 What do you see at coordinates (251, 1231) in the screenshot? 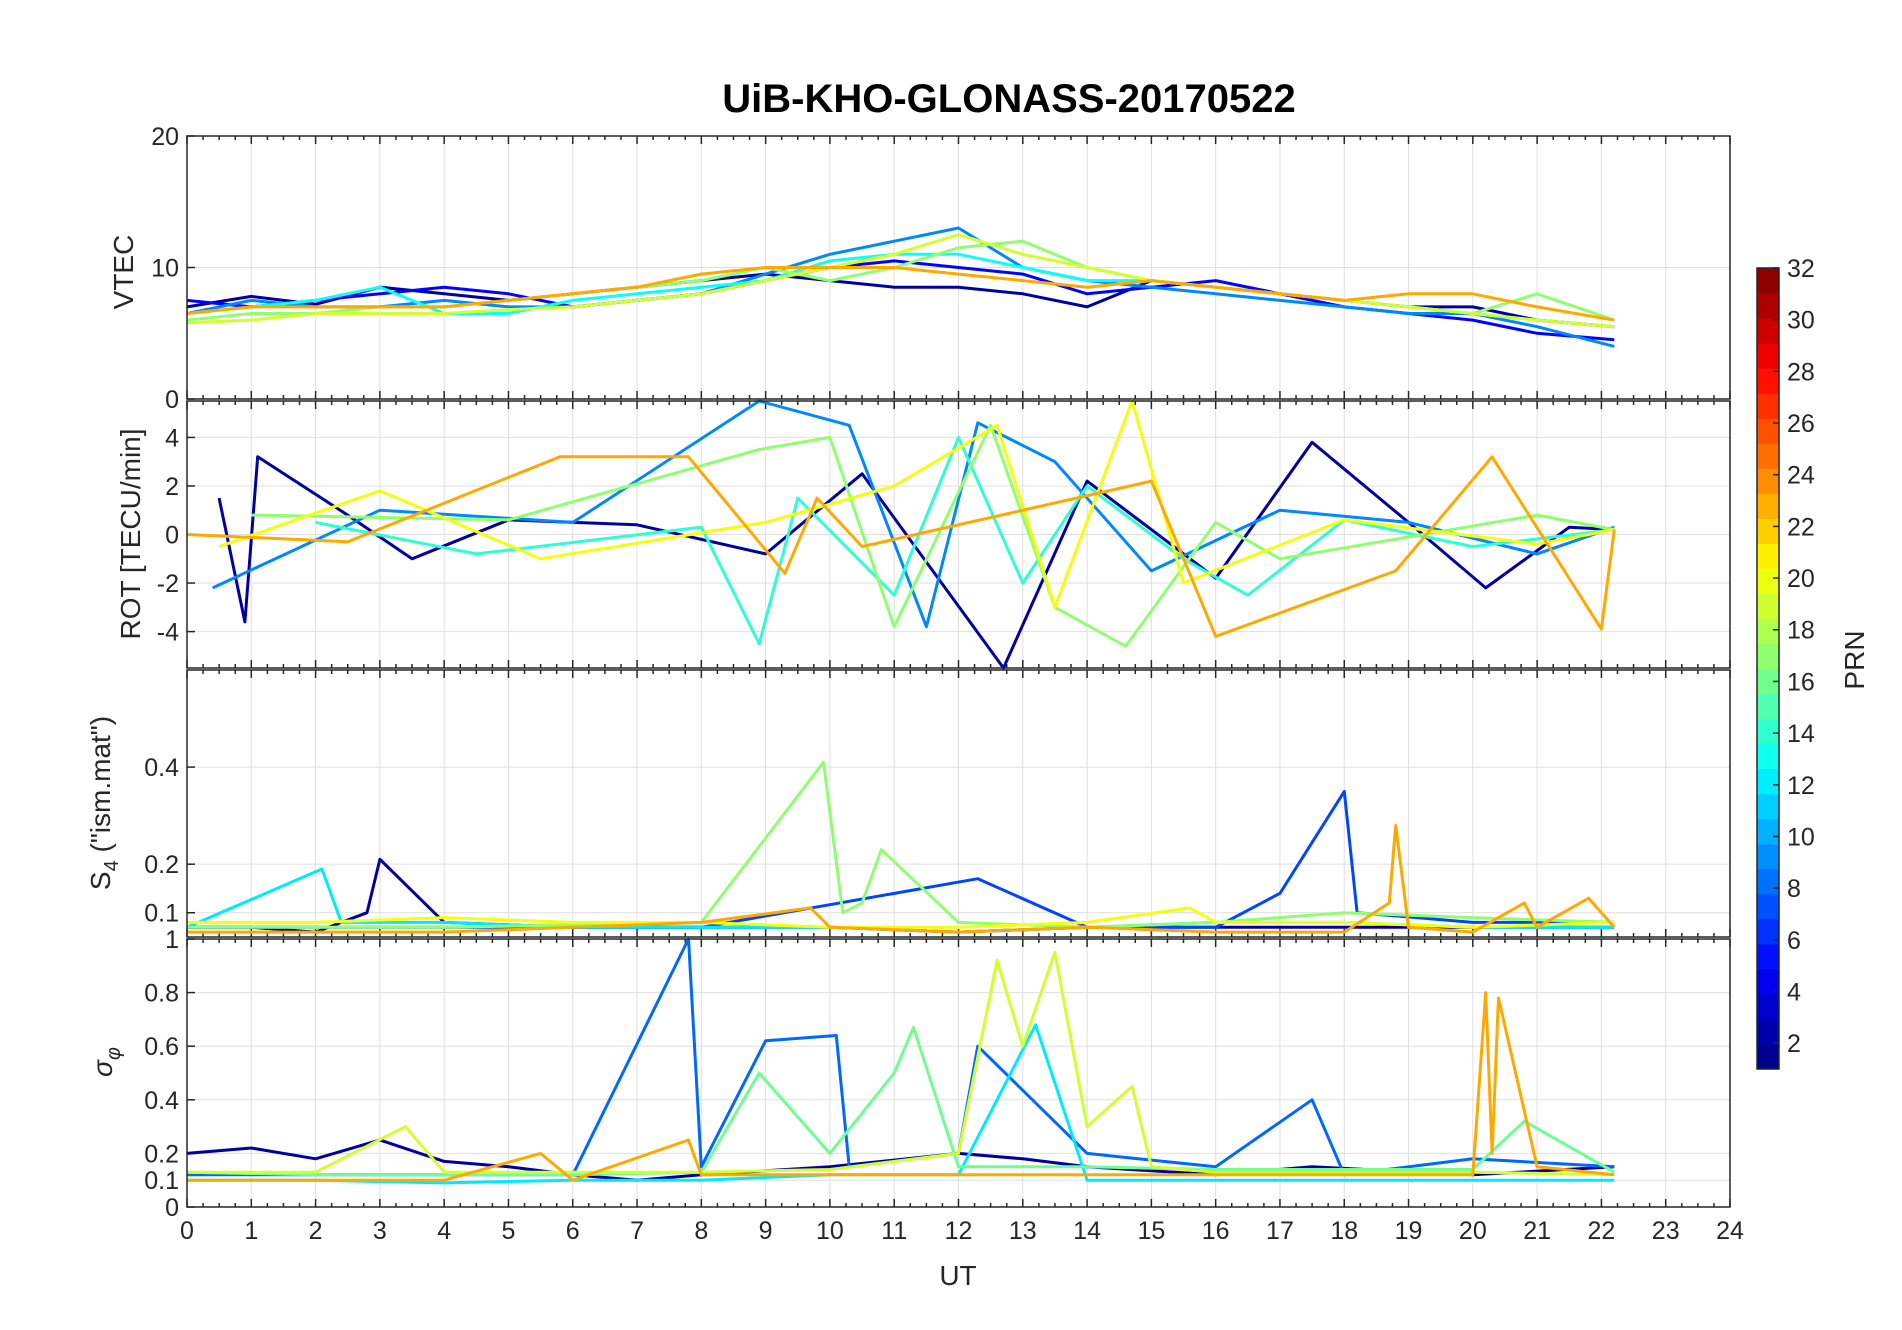
I see `x-tick-label: 1` at bounding box center [251, 1231].